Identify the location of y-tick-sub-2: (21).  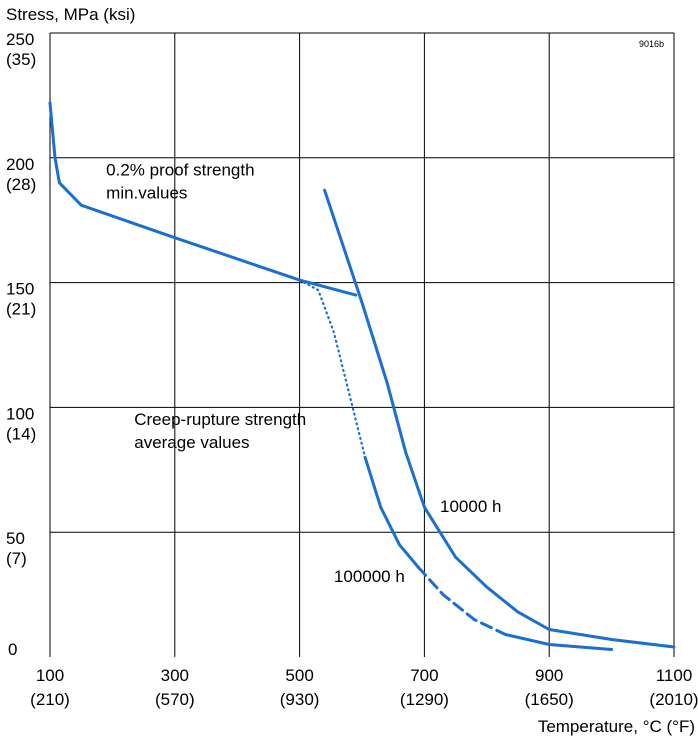
(21, 309).